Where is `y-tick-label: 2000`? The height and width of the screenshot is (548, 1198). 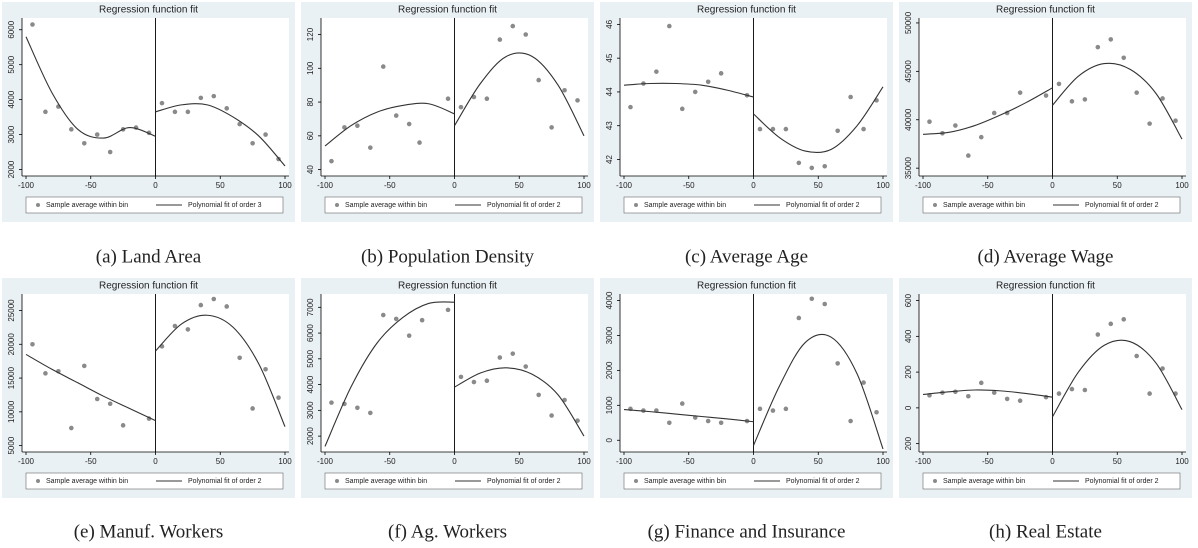
y-tick-label: 2000 is located at coordinates (310, 436).